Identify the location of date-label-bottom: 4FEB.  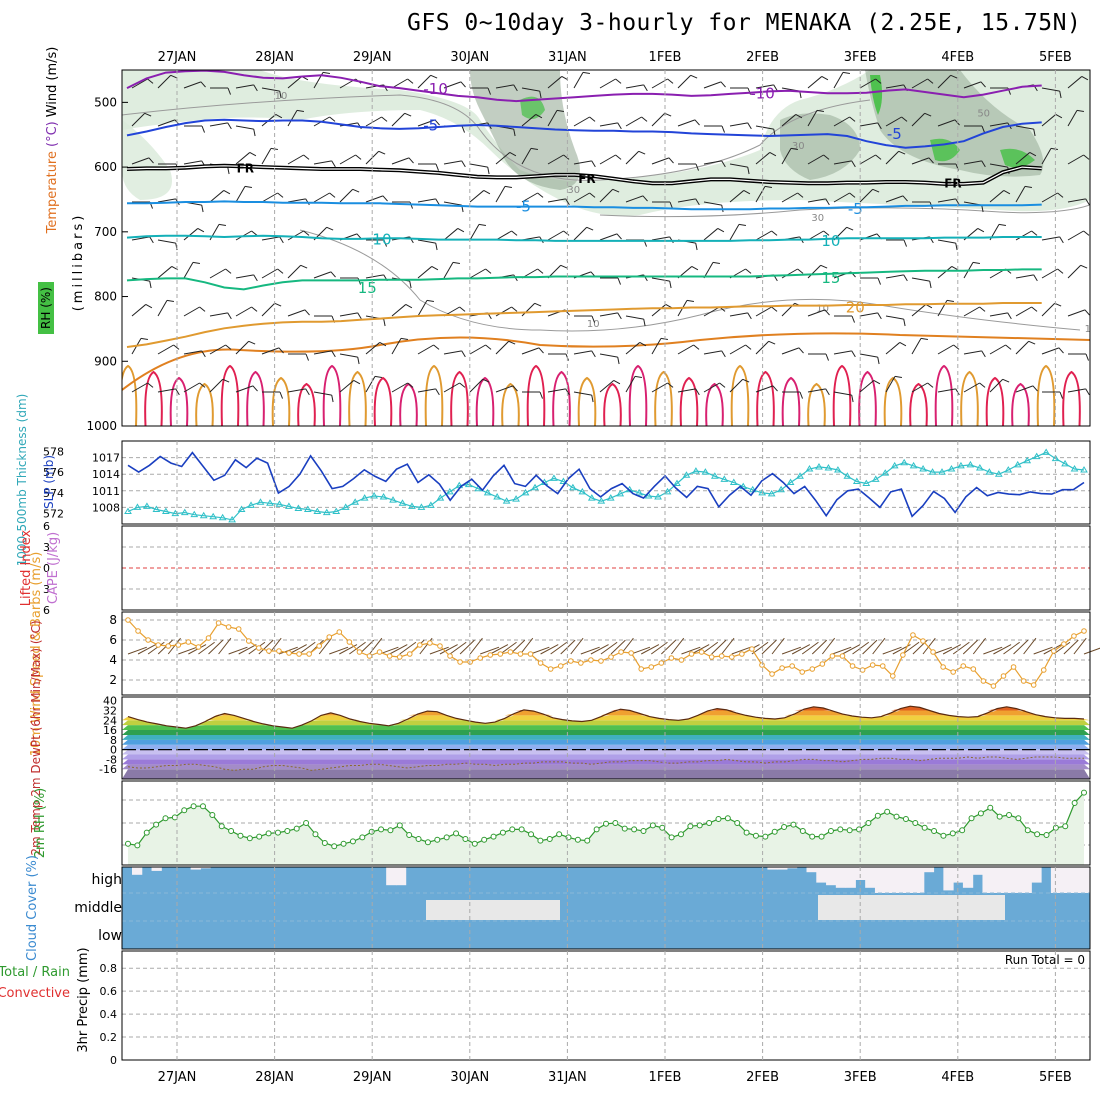
(957, 1077).